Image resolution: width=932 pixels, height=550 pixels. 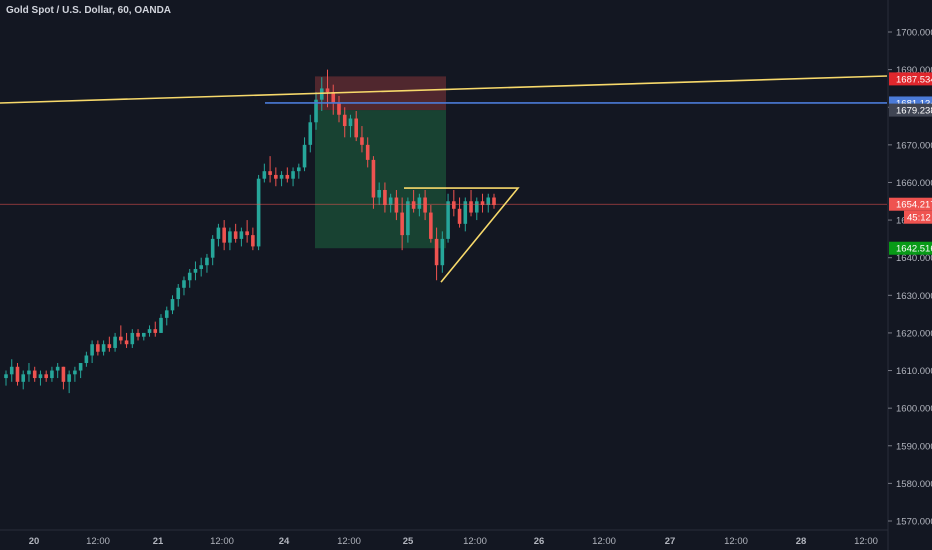 I want to click on price-label: 1687.534, so click(x=910, y=79).